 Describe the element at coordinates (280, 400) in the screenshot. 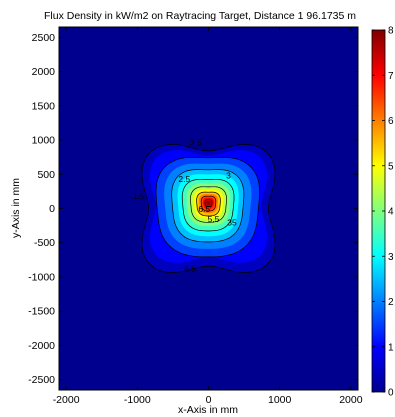

I see `x-tick-label: 1000` at that location.